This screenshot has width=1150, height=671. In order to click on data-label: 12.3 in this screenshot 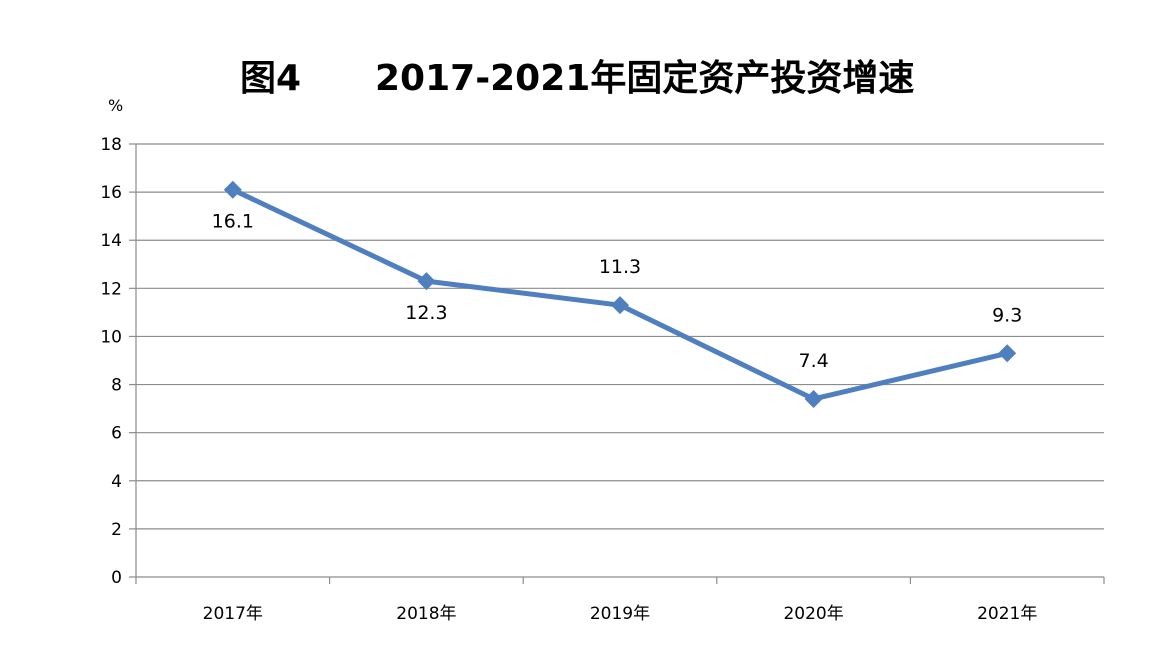, I will do `click(426, 313)`.